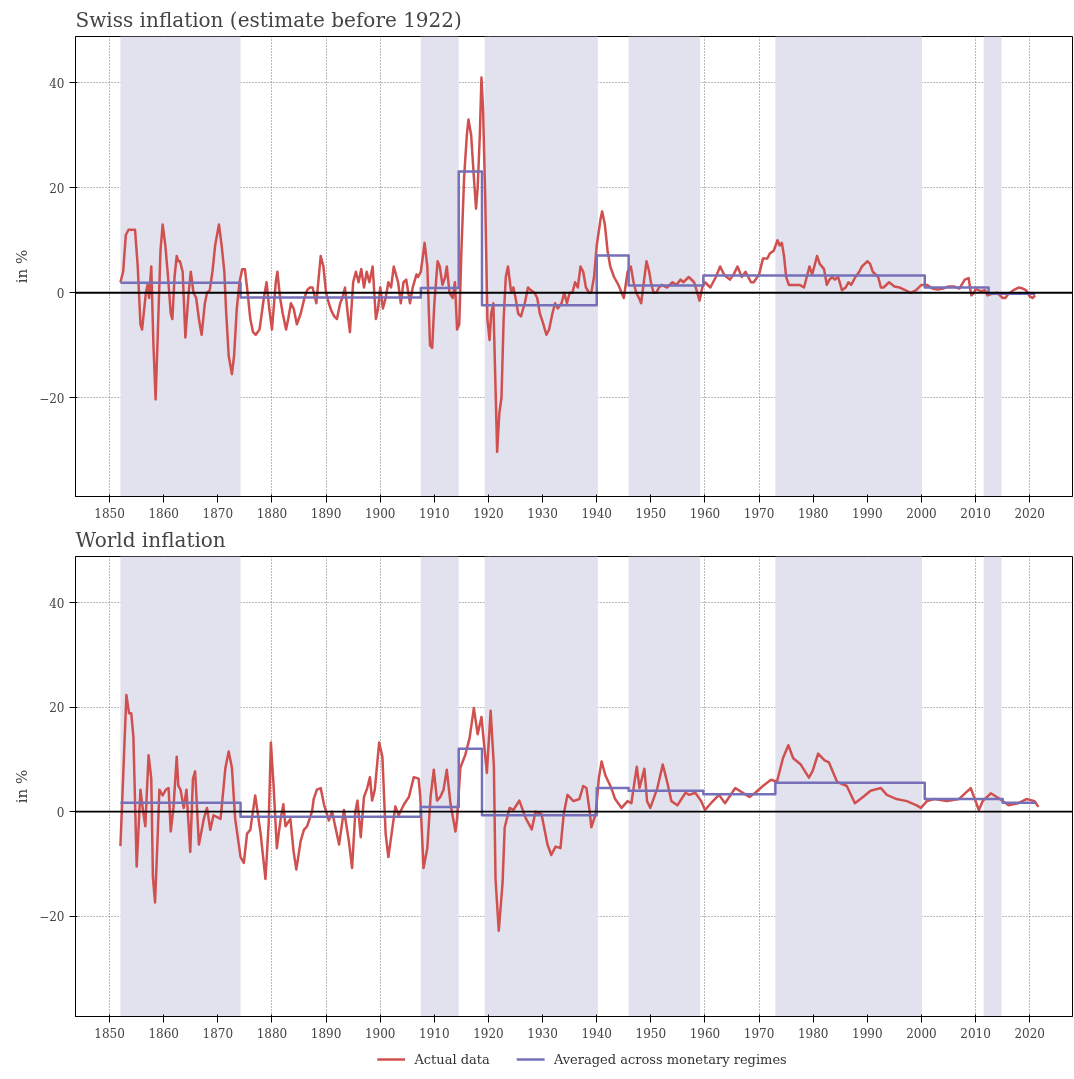 The width and height of the screenshot is (1074, 1079). What do you see at coordinates (268, 19) in the screenshot?
I see `chart-title: Swiss inflation (estimate before 1922)` at bounding box center [268, 19].